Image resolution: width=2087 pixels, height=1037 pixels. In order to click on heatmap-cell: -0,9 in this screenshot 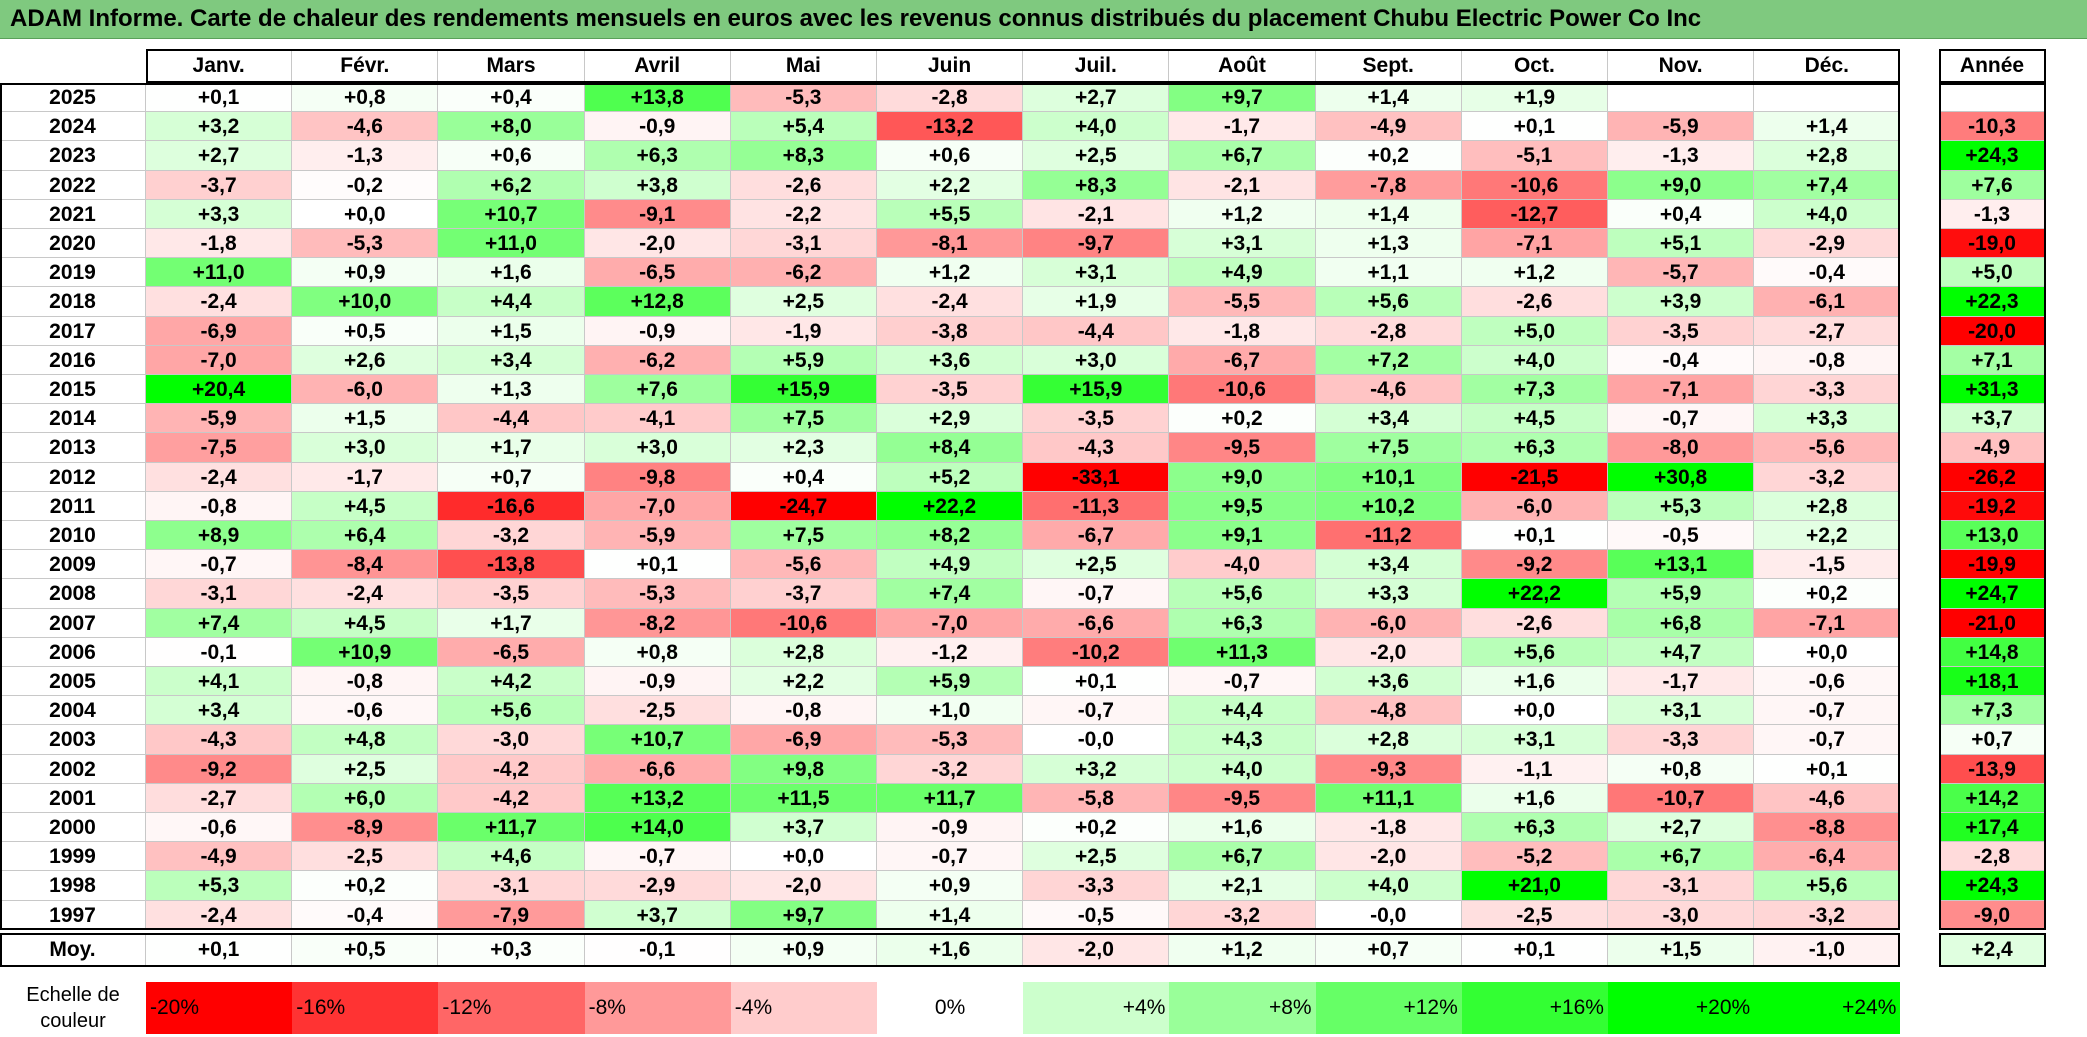, I will do `click(657, 127)`.